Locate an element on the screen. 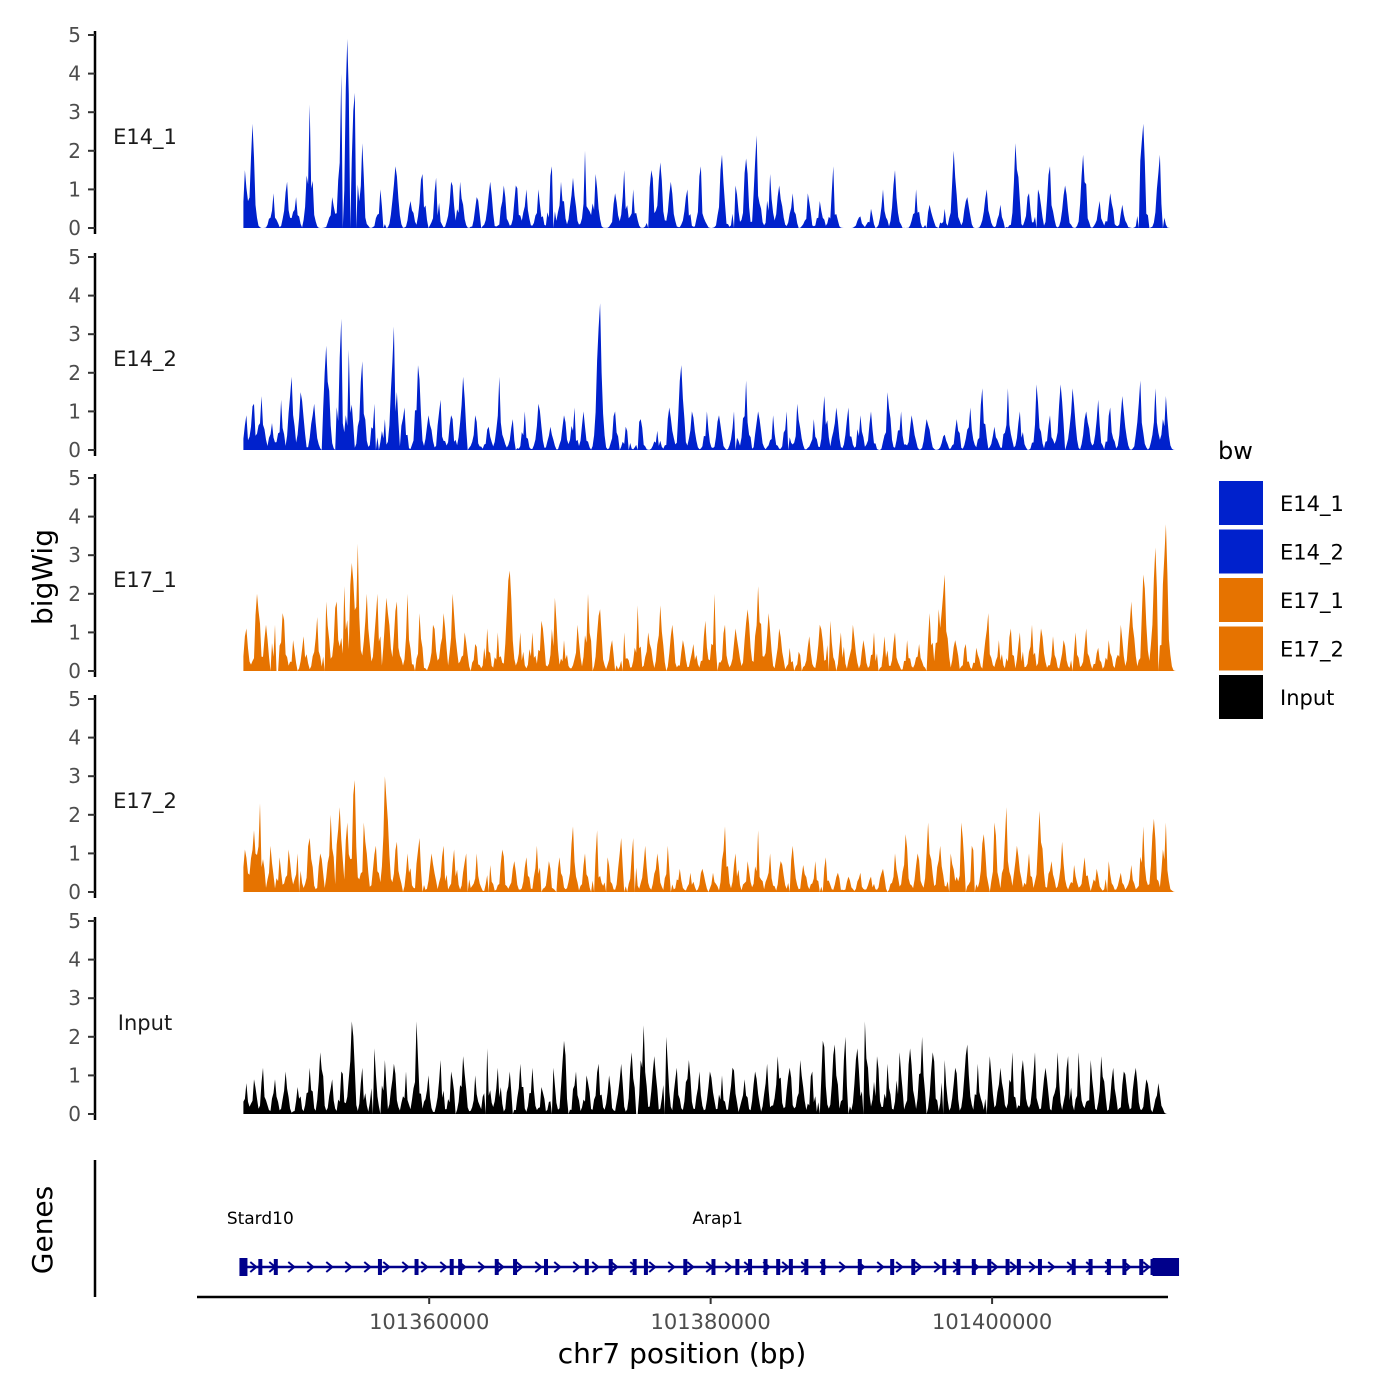 The height and width of the screenshot is (1400, 1400). x-tick-label: 101380000 is located at coordinates (711, 1322).